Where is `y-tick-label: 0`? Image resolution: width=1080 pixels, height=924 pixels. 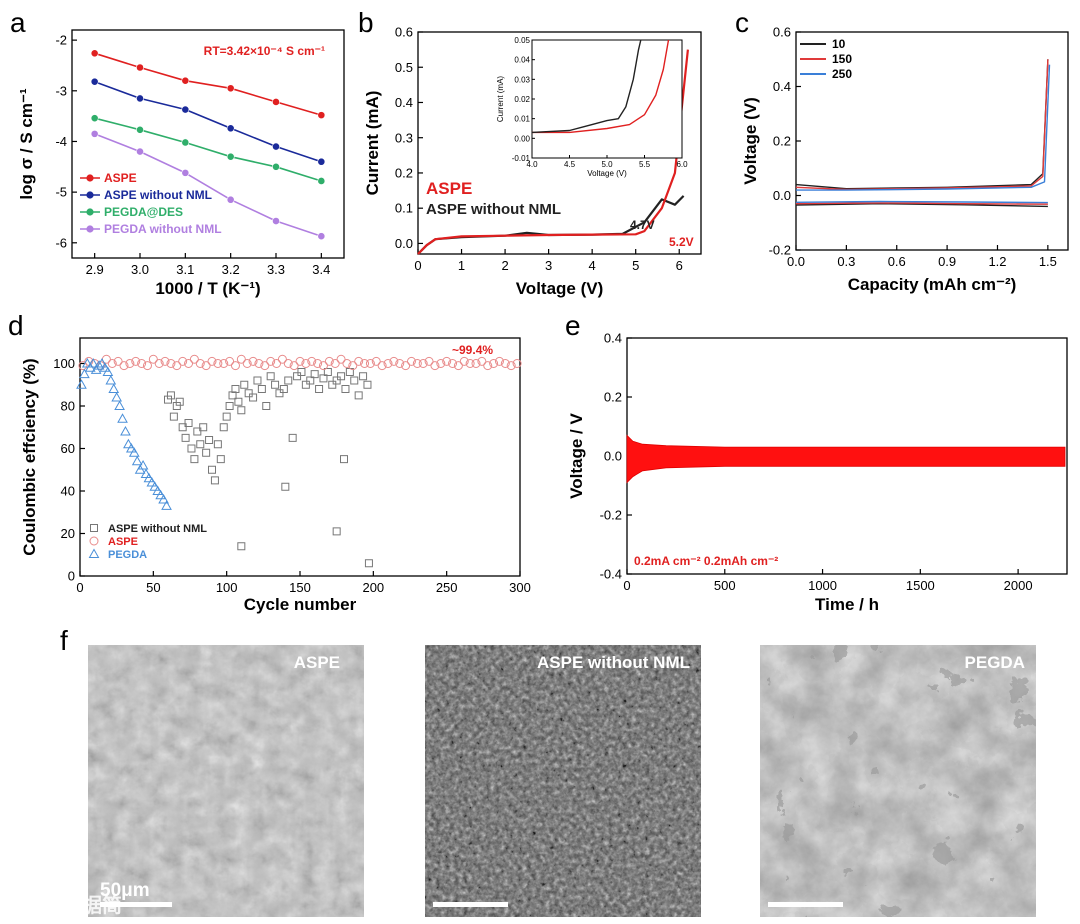
y-tick-label: 0 is located at coordinates (71, 576).